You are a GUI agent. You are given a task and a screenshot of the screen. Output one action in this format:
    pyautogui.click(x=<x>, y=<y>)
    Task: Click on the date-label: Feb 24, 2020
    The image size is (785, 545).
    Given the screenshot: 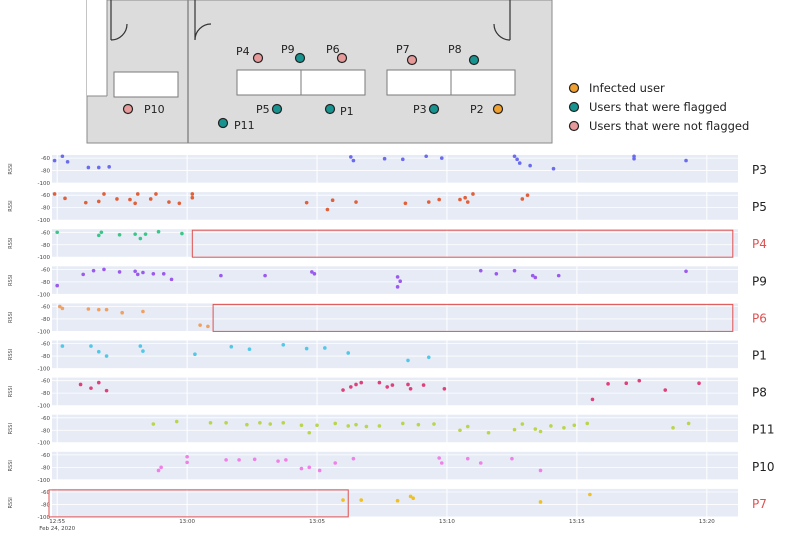 What is the action you would take?
    pyautogui.click(x=57, y=529)
    